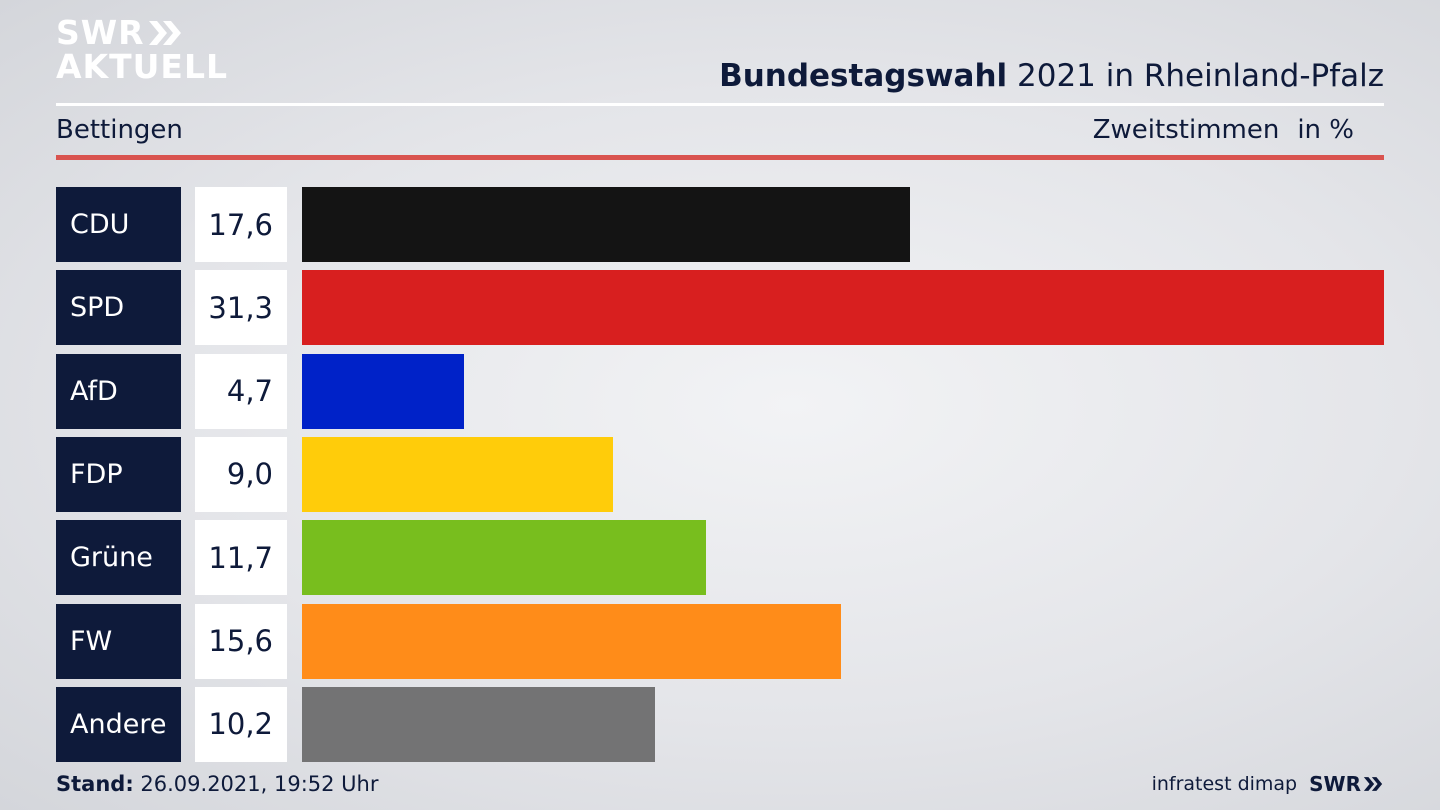  Describe the element at coordinates (118, 558) in the screenshot. I see `party-label: Grüne` at that location.